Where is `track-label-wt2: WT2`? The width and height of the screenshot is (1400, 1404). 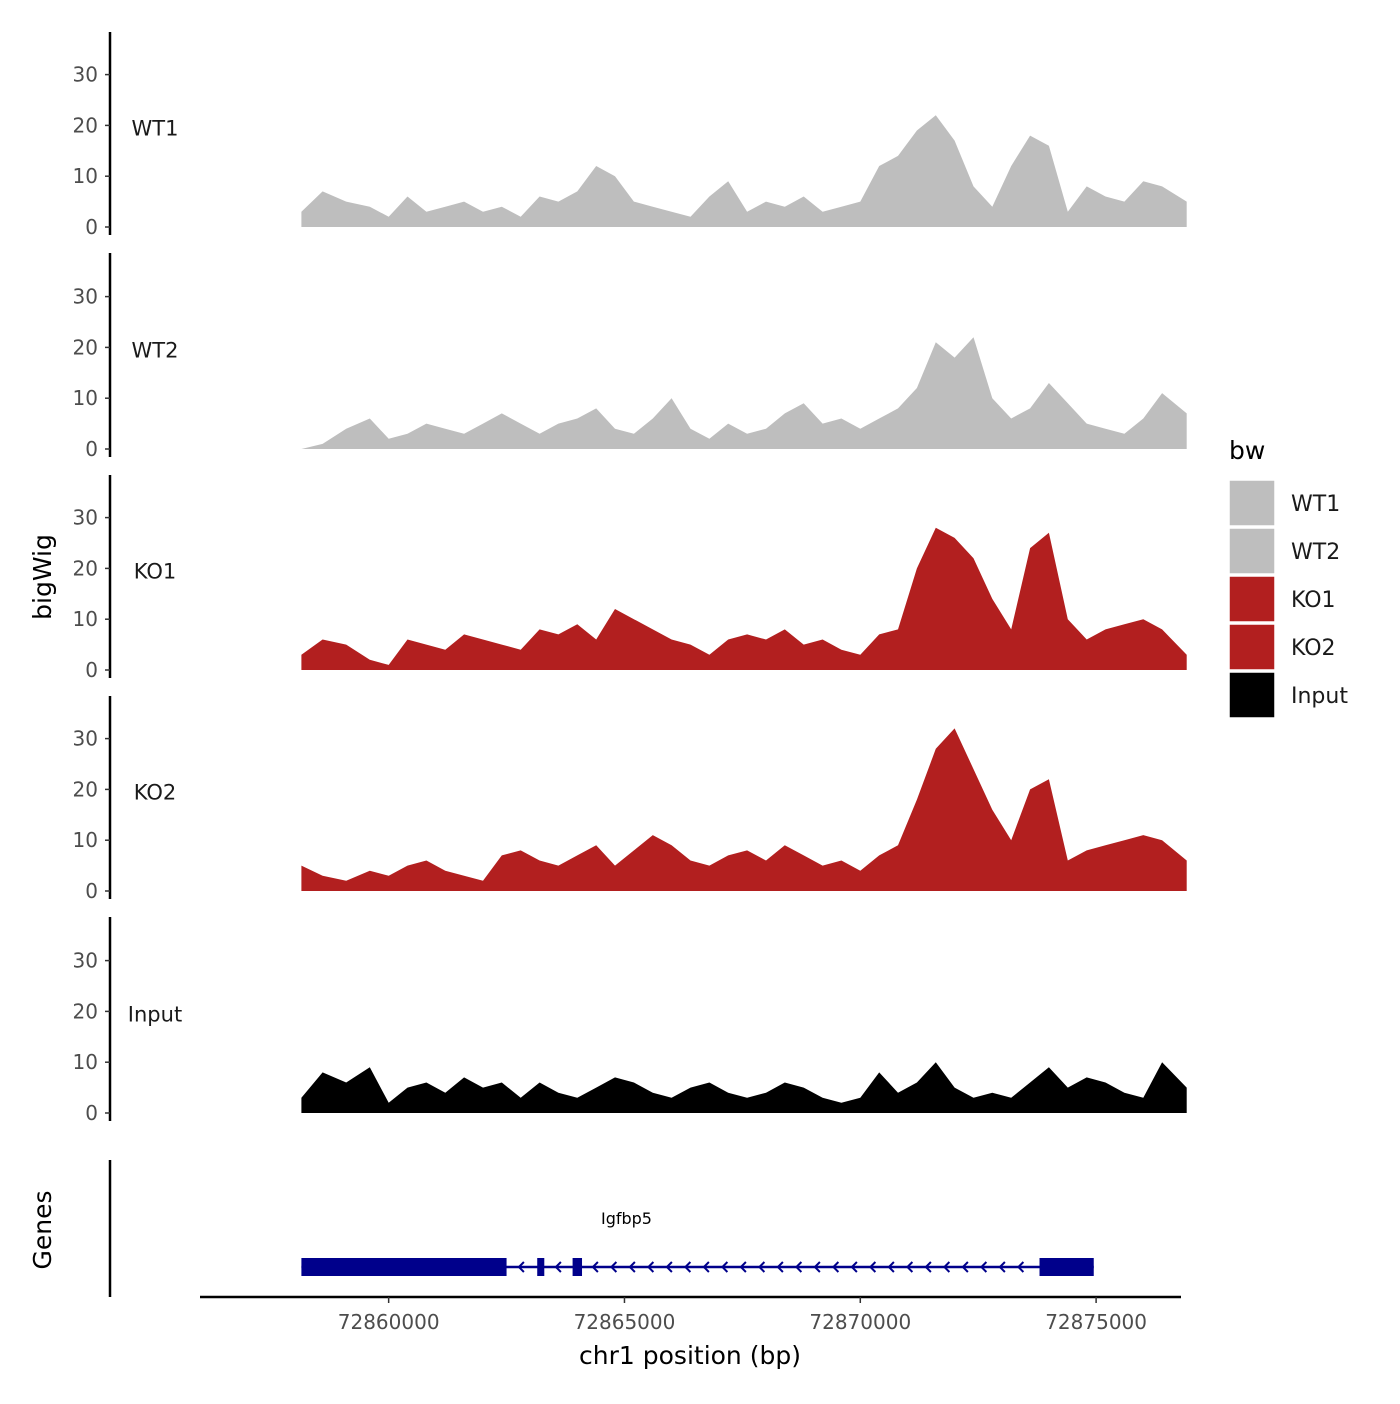
track-label-wt2: WT2 is located at coordinates (155, 351).